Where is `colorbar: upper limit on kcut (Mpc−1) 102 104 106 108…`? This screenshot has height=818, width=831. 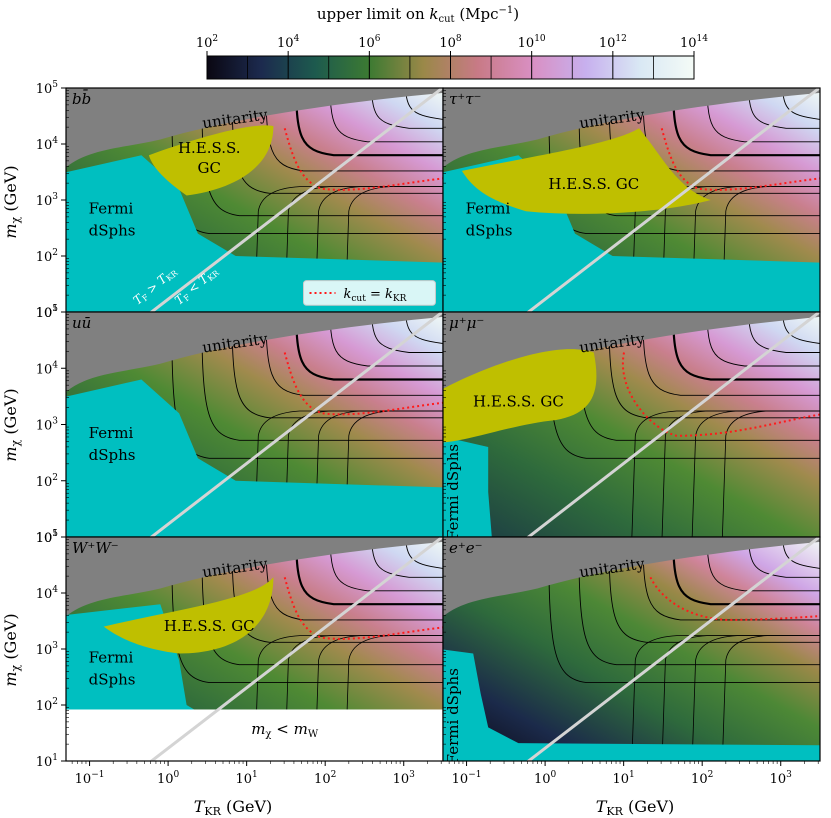 colorbar: upper limit on kcut (Mpc−1) 102 104 106 108… is located at coordinates (452, 42).